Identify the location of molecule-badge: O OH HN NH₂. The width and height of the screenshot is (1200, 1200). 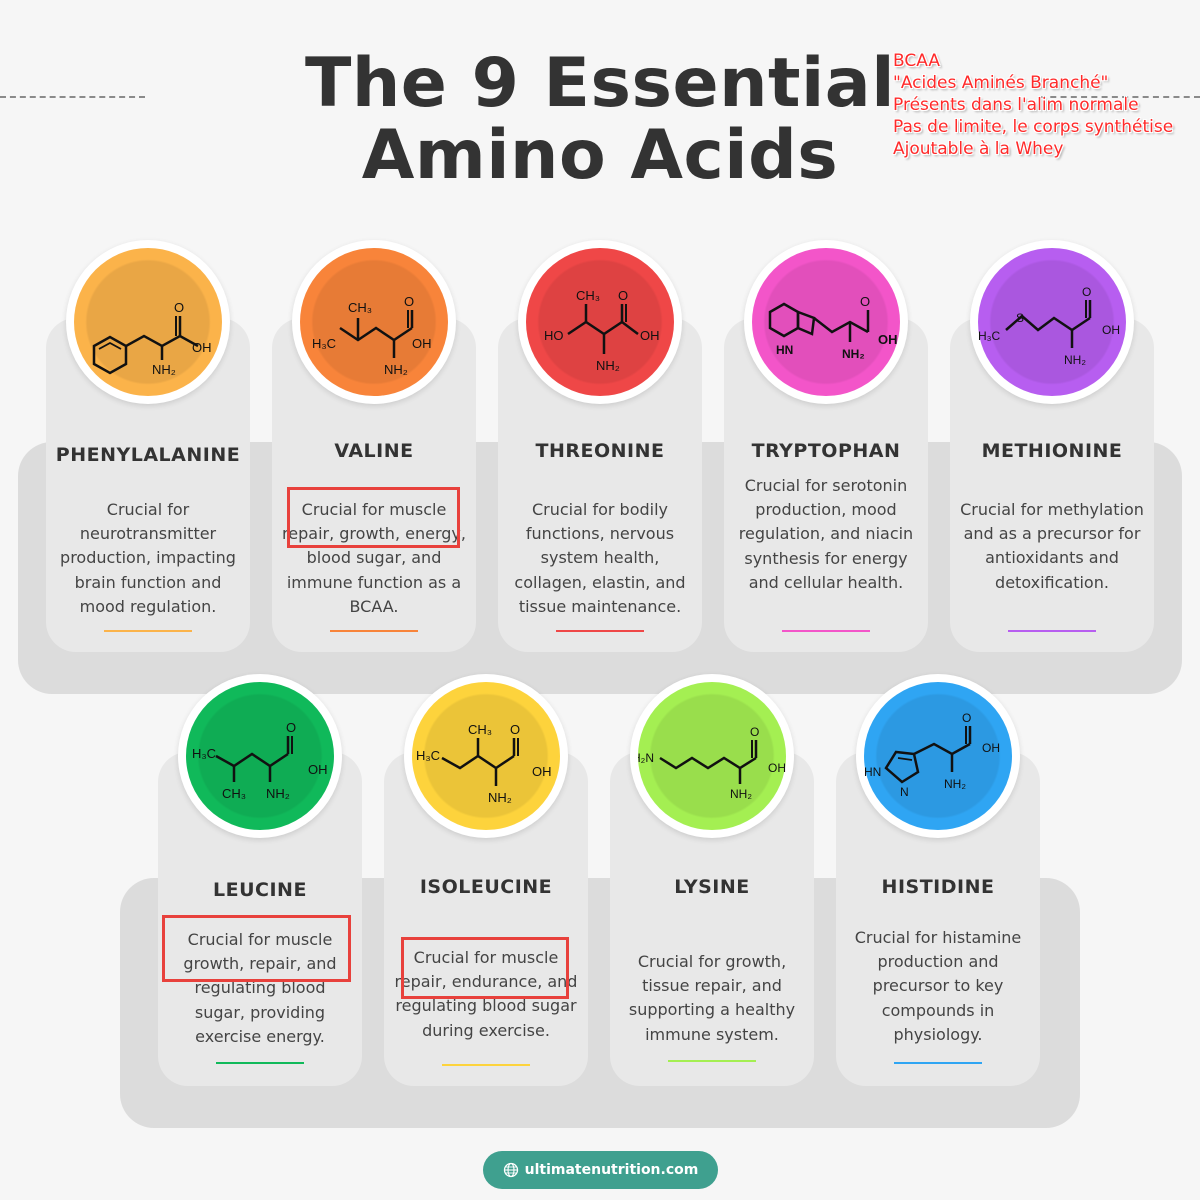
(826, 322).